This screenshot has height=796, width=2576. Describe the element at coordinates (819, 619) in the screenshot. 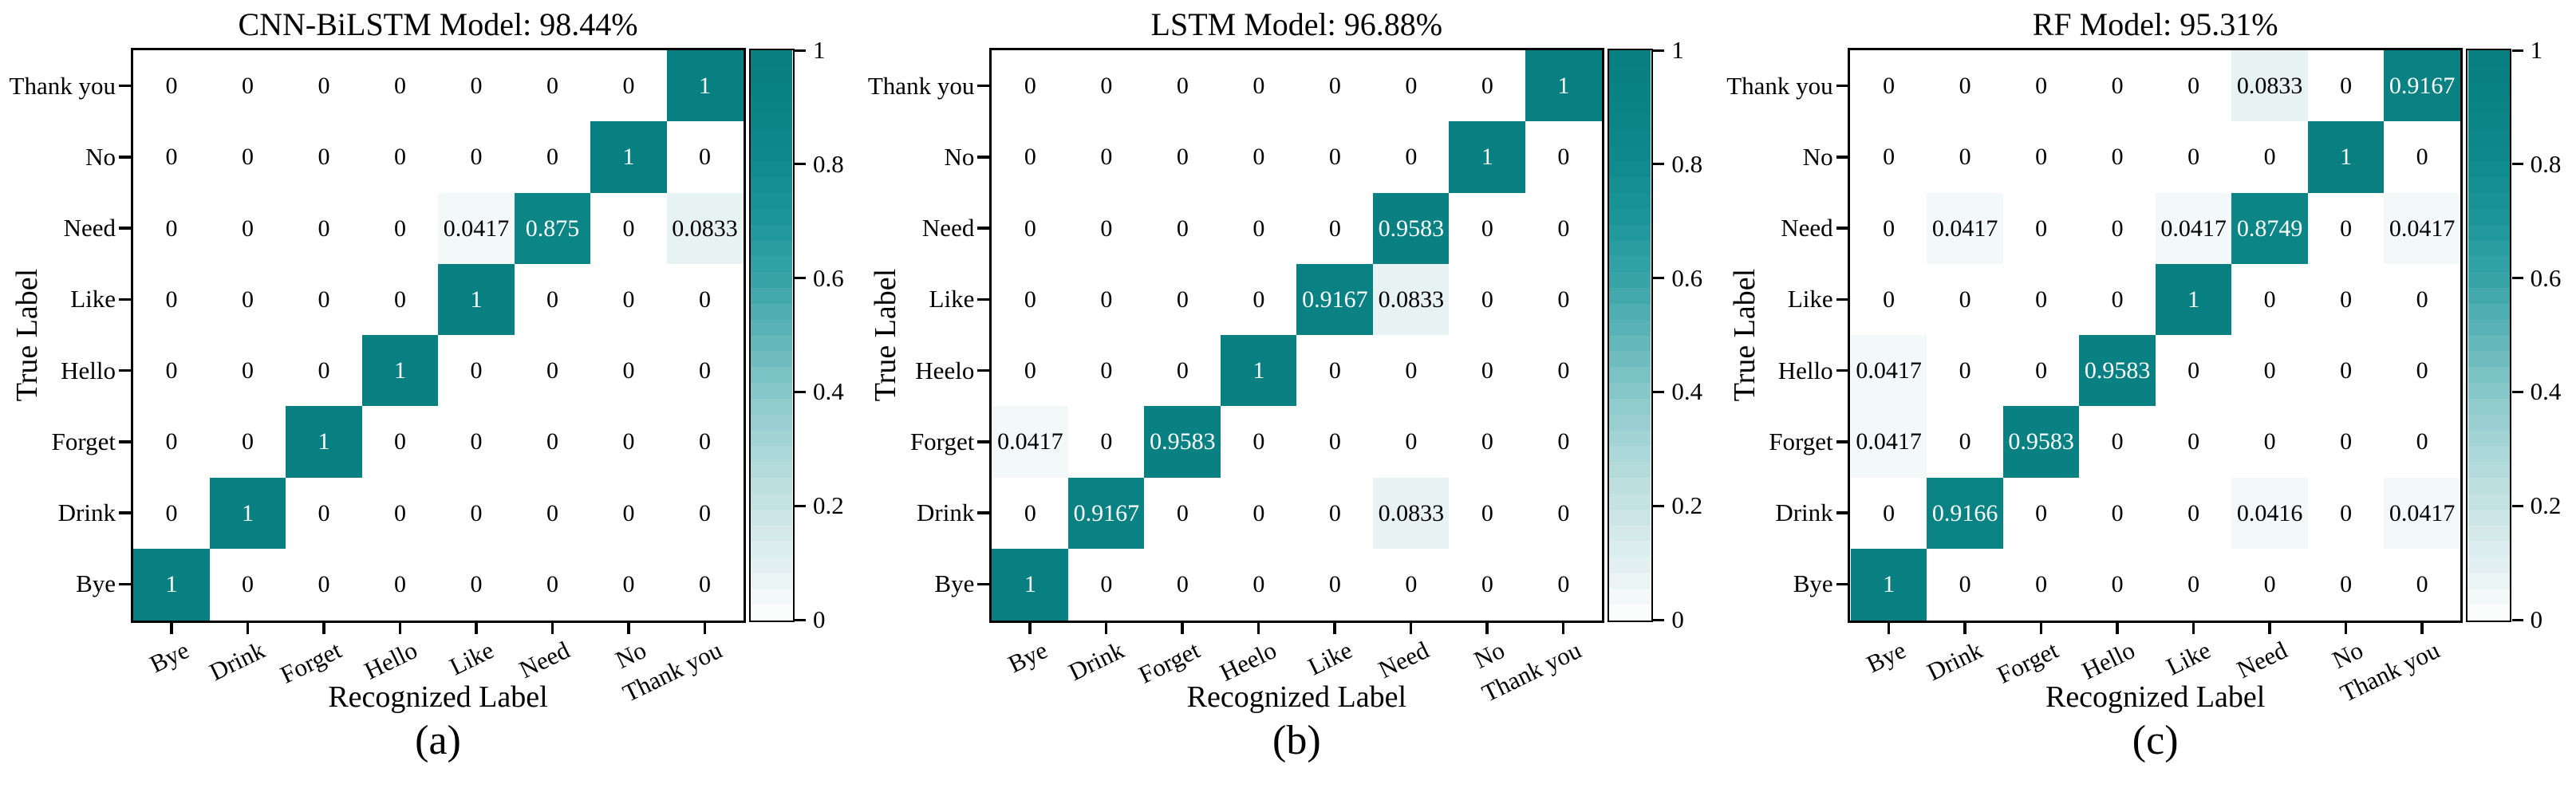

I see `colorbar-tick-label: 0` at that location.